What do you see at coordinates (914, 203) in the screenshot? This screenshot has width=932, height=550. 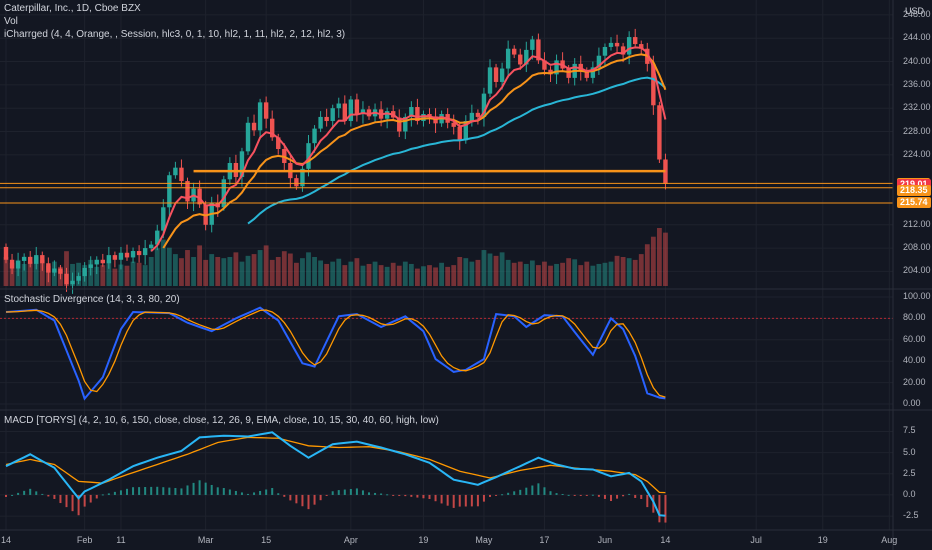 I see `price-badge: 215.74` at bounding box center [914, 203].